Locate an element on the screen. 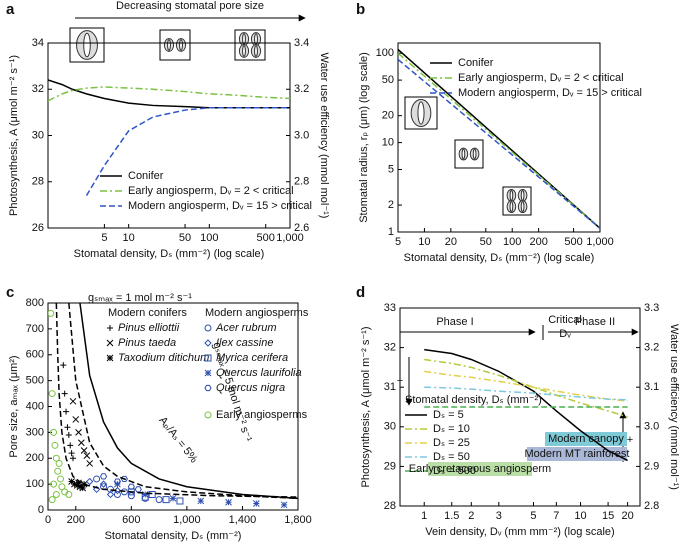 Image resolution: width=685 pixels, height=545 pixels. legend-label: Quercus laurifolia is located at coordinates (259, 373).